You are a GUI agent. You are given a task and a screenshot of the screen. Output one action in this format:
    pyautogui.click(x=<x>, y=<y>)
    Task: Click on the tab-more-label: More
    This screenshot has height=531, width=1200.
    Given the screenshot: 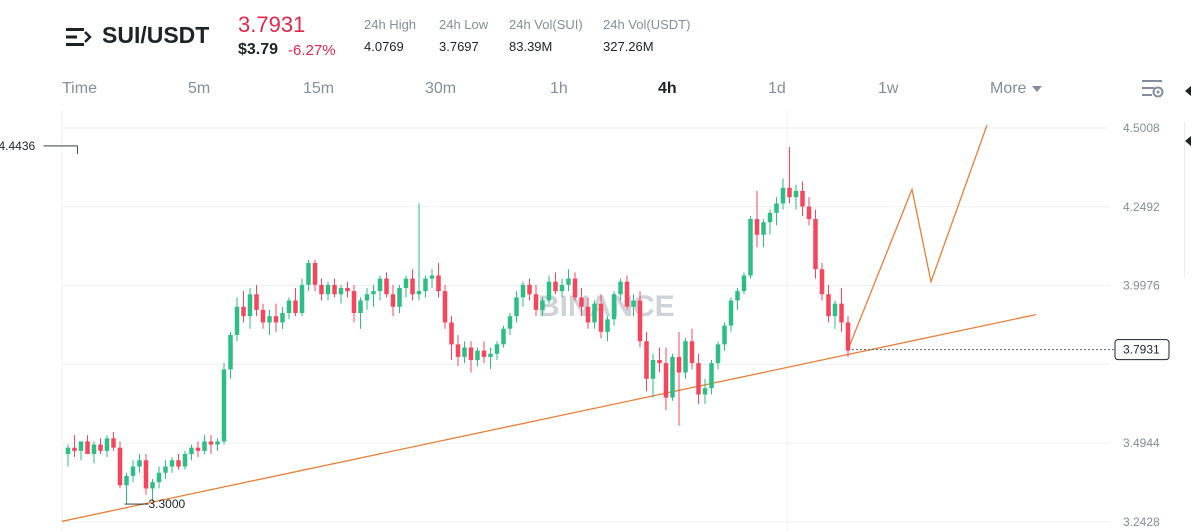 What is the action you would take?
    pyautogui.click(x=1008, y=88)
    